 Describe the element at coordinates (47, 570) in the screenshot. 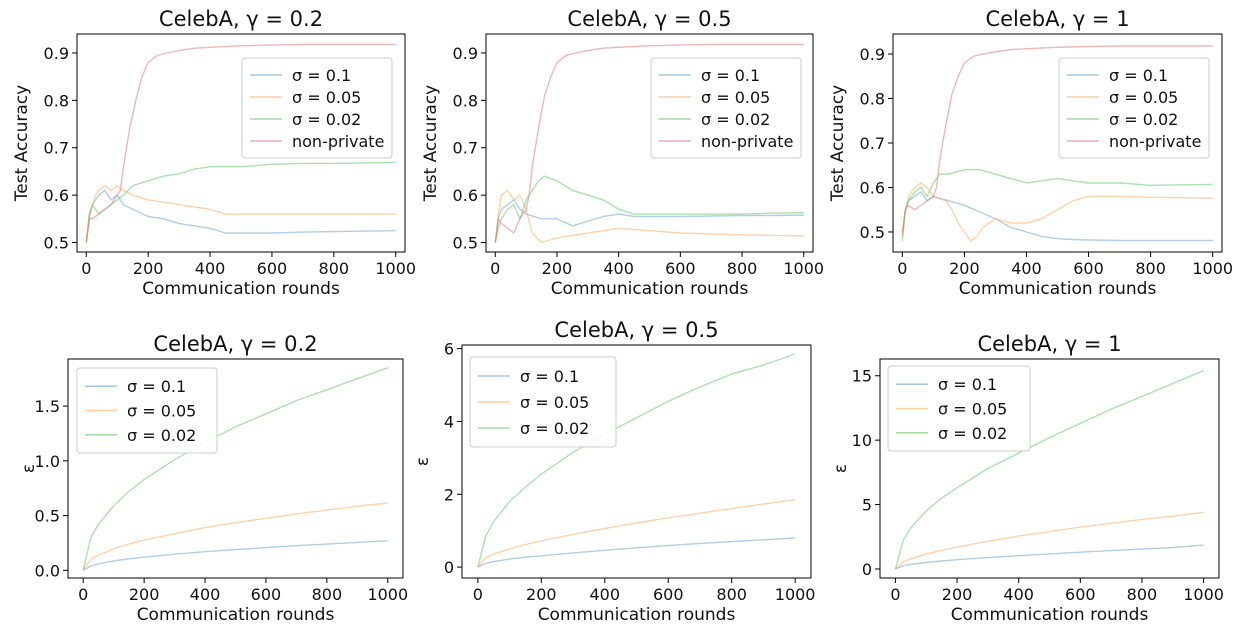

I see `y-tick-label: 0.0` at that location.